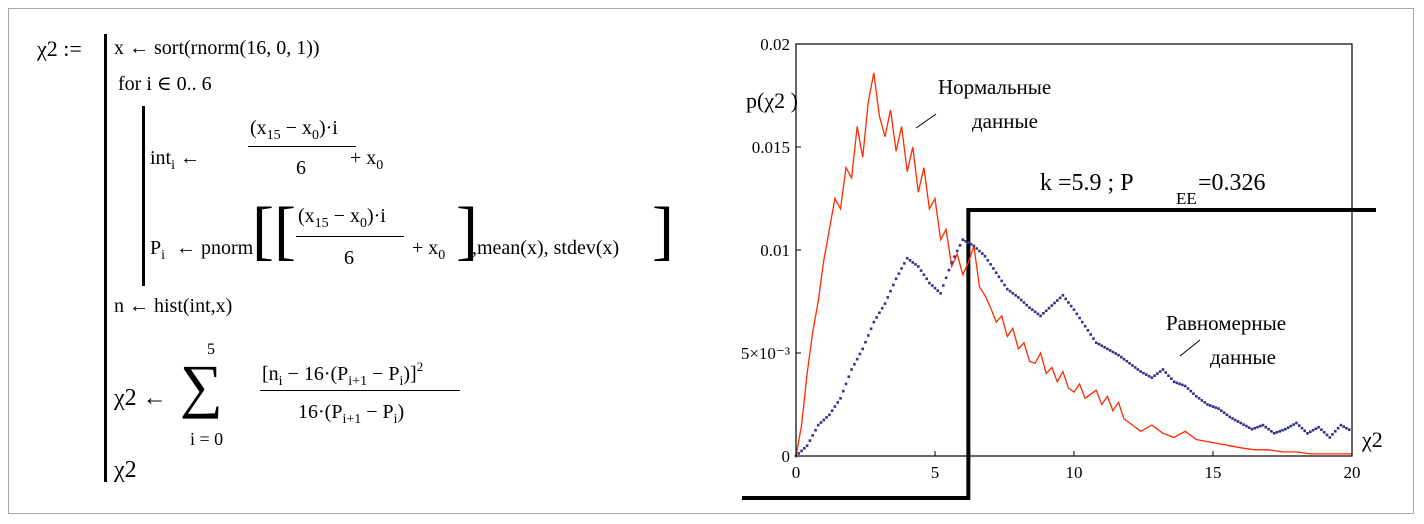 The height and width of the screenshot is (524, 1424). What do you see at coordinates (1372, 439) in the screenshot?
I see `x-axis-label: χ2` at bounding box center [1372, 439].